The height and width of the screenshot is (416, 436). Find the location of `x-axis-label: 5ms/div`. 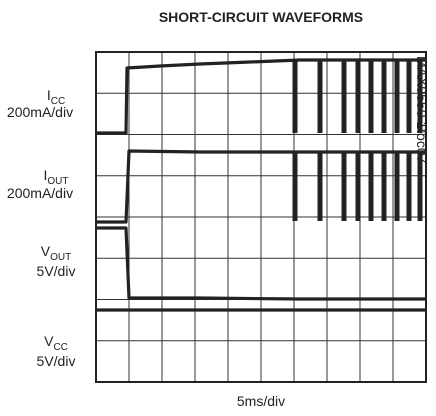

x-axis-label: 5ms/div is located at coordinates (261, 401).